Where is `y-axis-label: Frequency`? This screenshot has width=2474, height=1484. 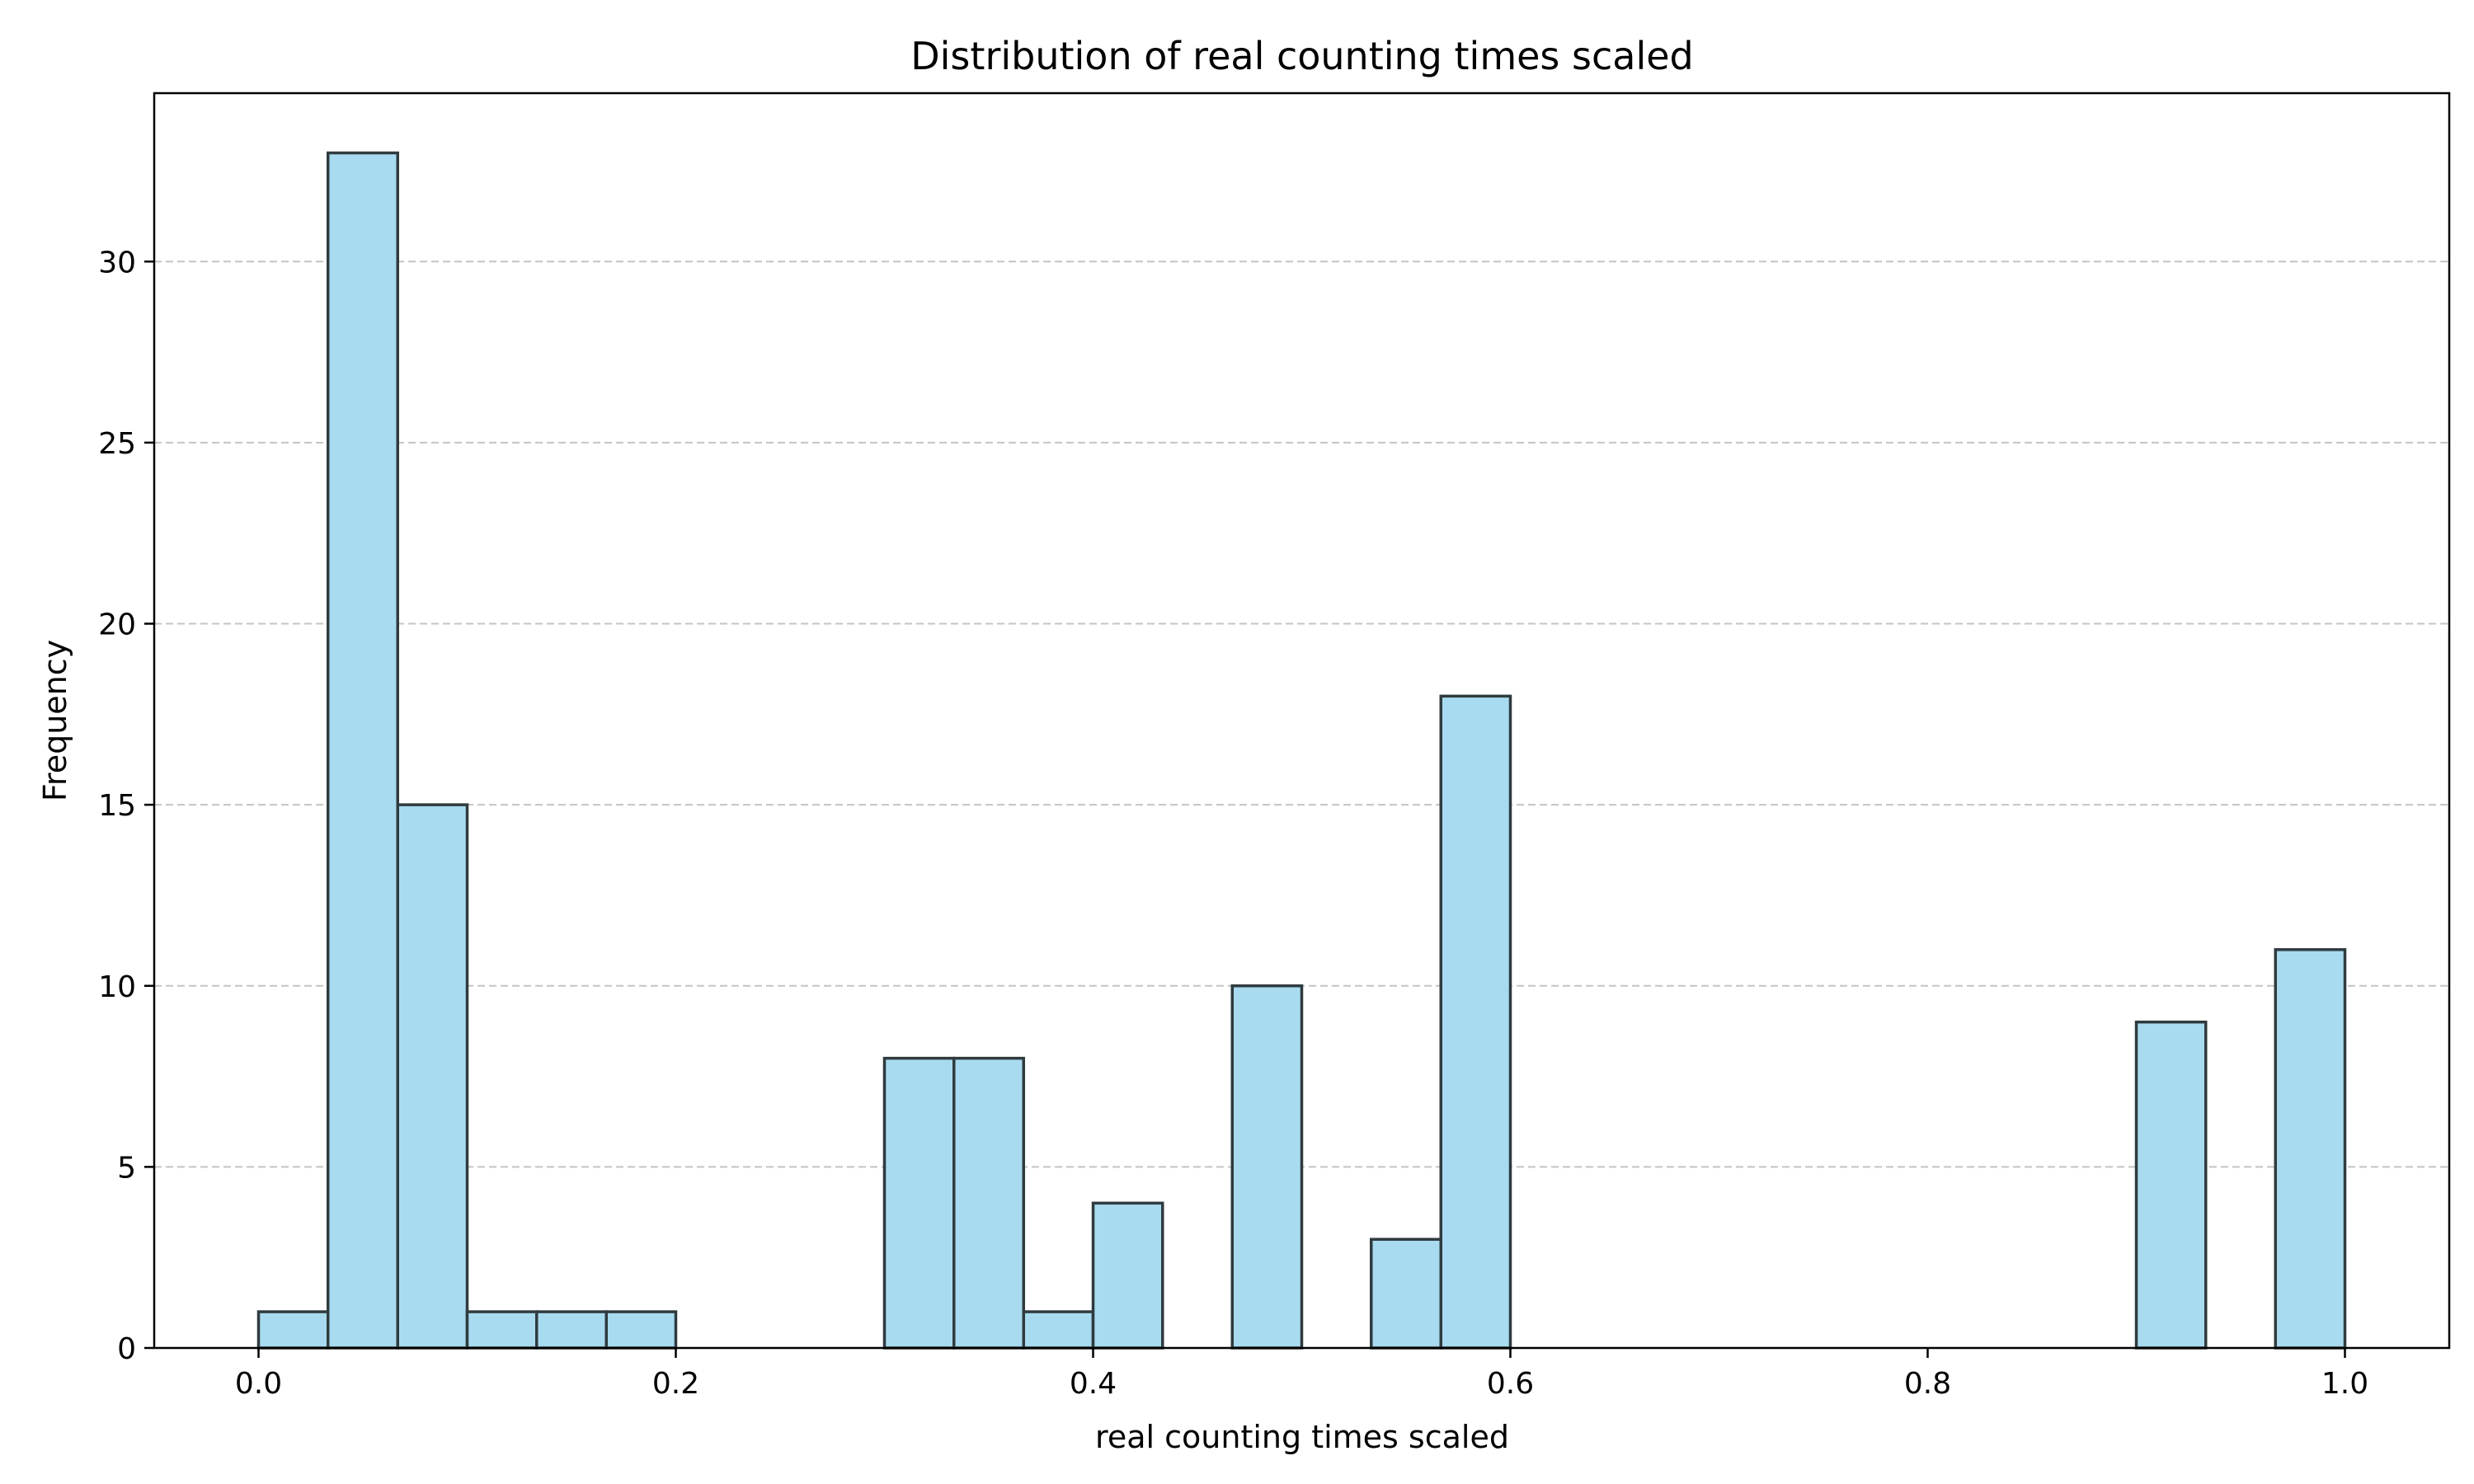 y-axis-label: Frequency is located at coordinates (55, 720).